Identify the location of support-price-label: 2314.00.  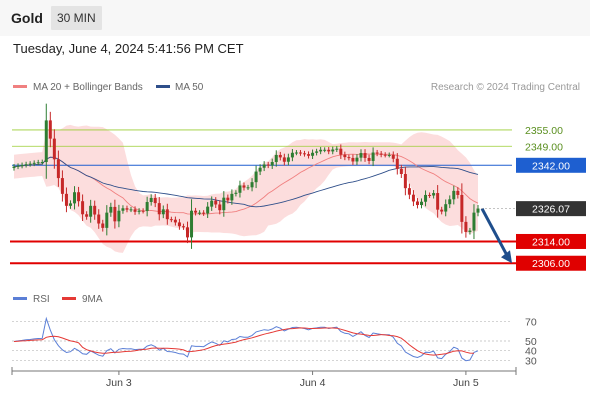
(551, 242).